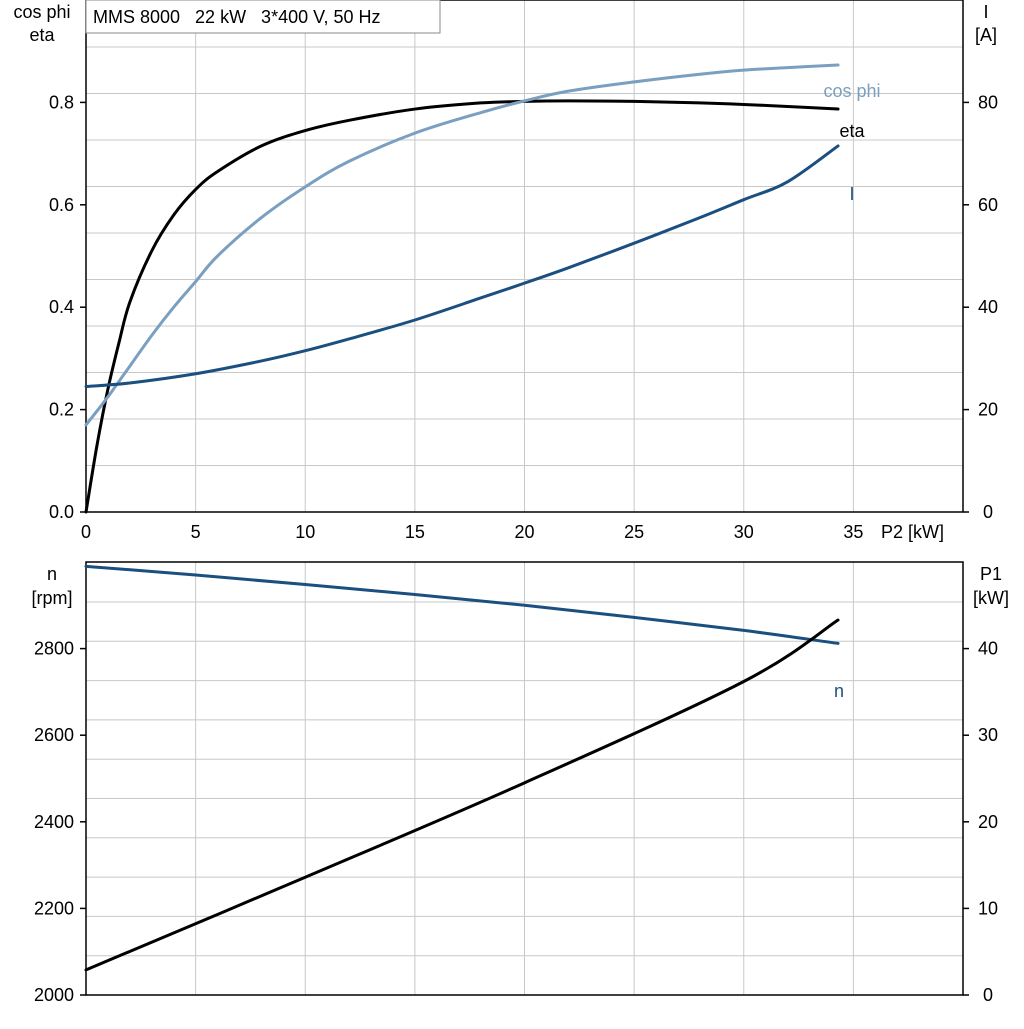 The image size is (1024, 1029). Describe the element at coordinates (472, 532) in the screenshot. I see `top-x-ticks: 0 5 10 15 20 25 30 35` at that location.